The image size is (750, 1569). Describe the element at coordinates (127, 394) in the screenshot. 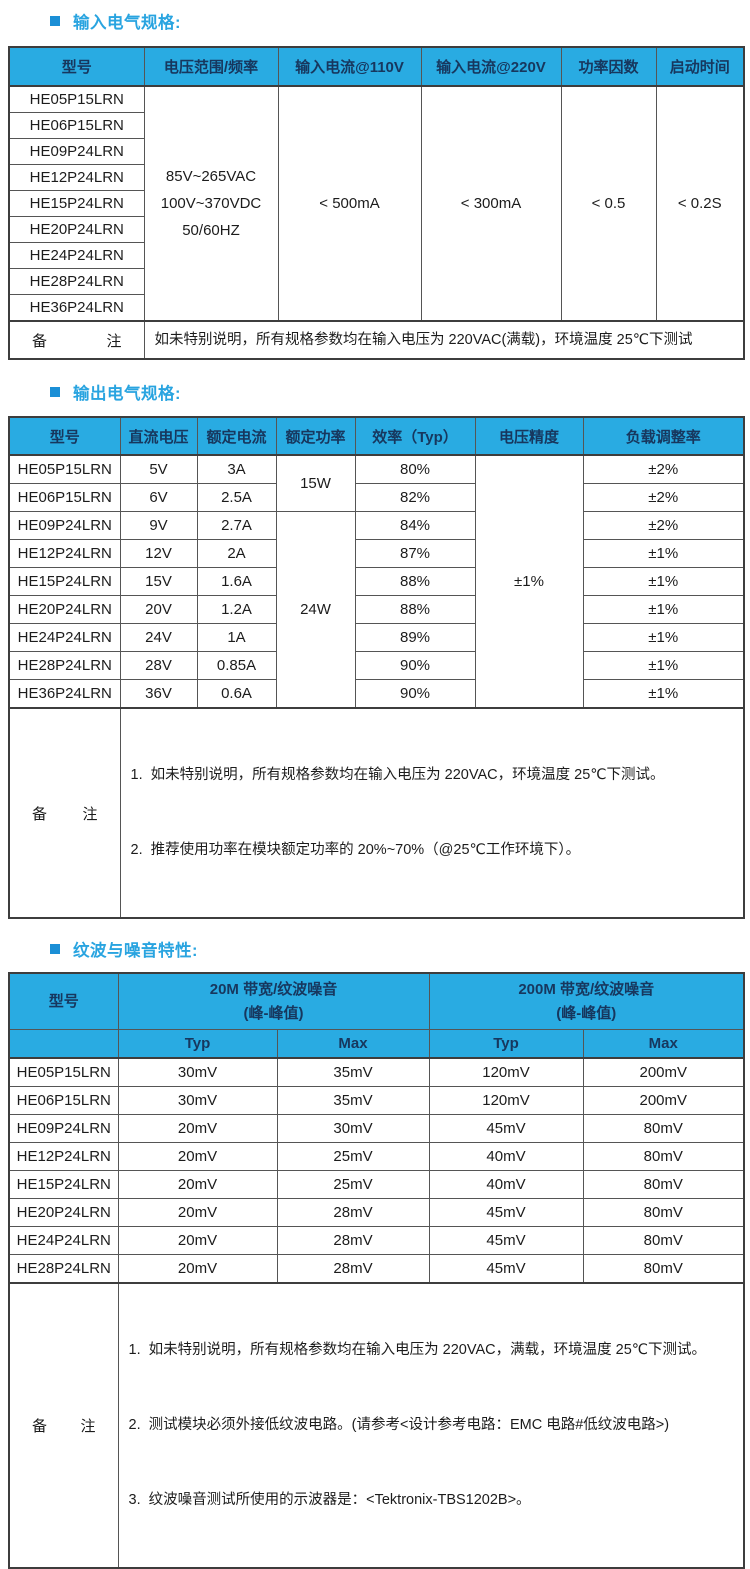

I see `section-title: 输出电气规格:` at that location.